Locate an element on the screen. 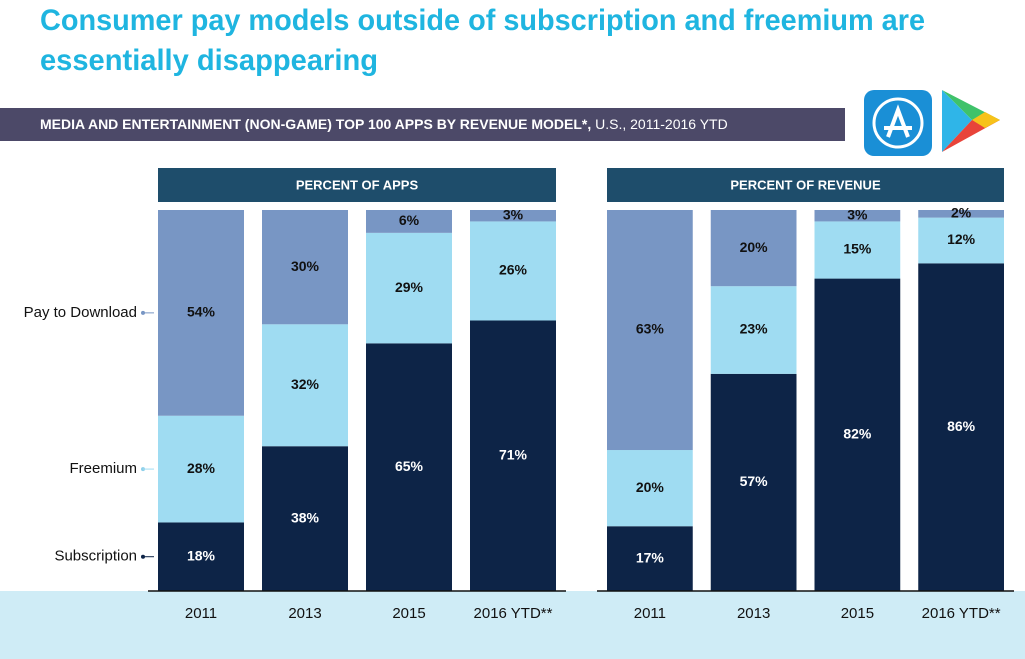  legend-label: Pay to Download is located at coordinates (80, 312).